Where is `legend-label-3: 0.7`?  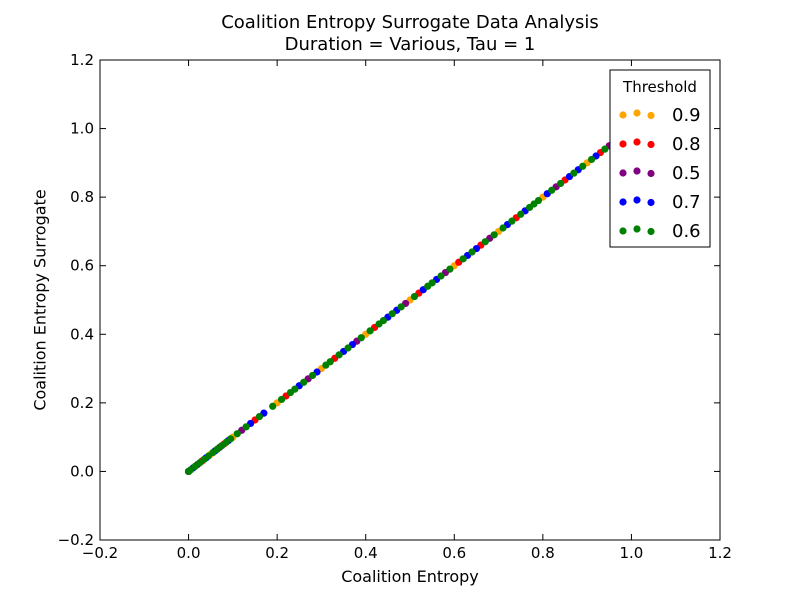
legend-label-3: 0.7 is located at coordinates (686, 202).